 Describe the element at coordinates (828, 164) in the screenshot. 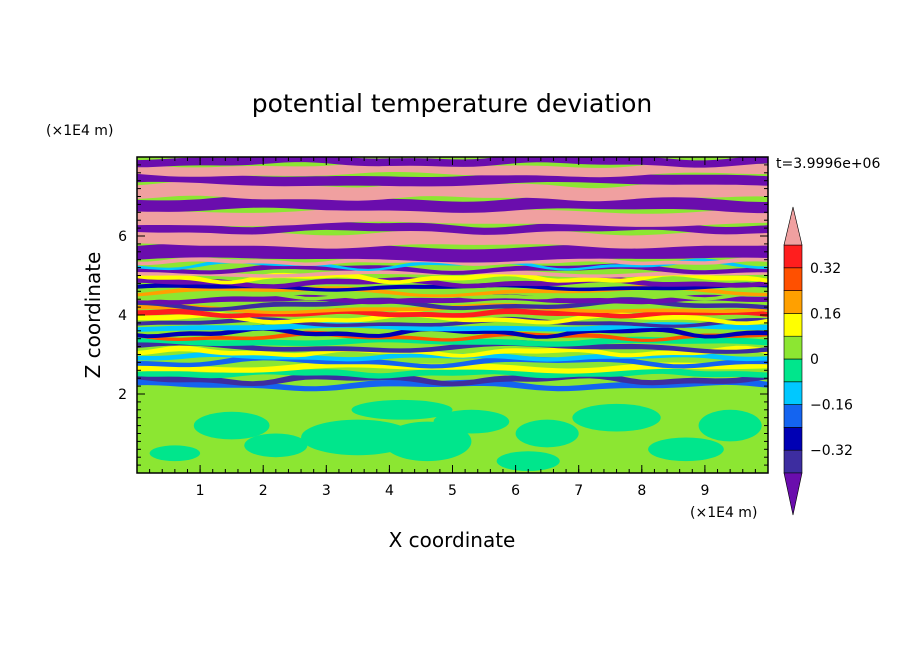

I see `time-label: t=3.9996e+06` at that location.